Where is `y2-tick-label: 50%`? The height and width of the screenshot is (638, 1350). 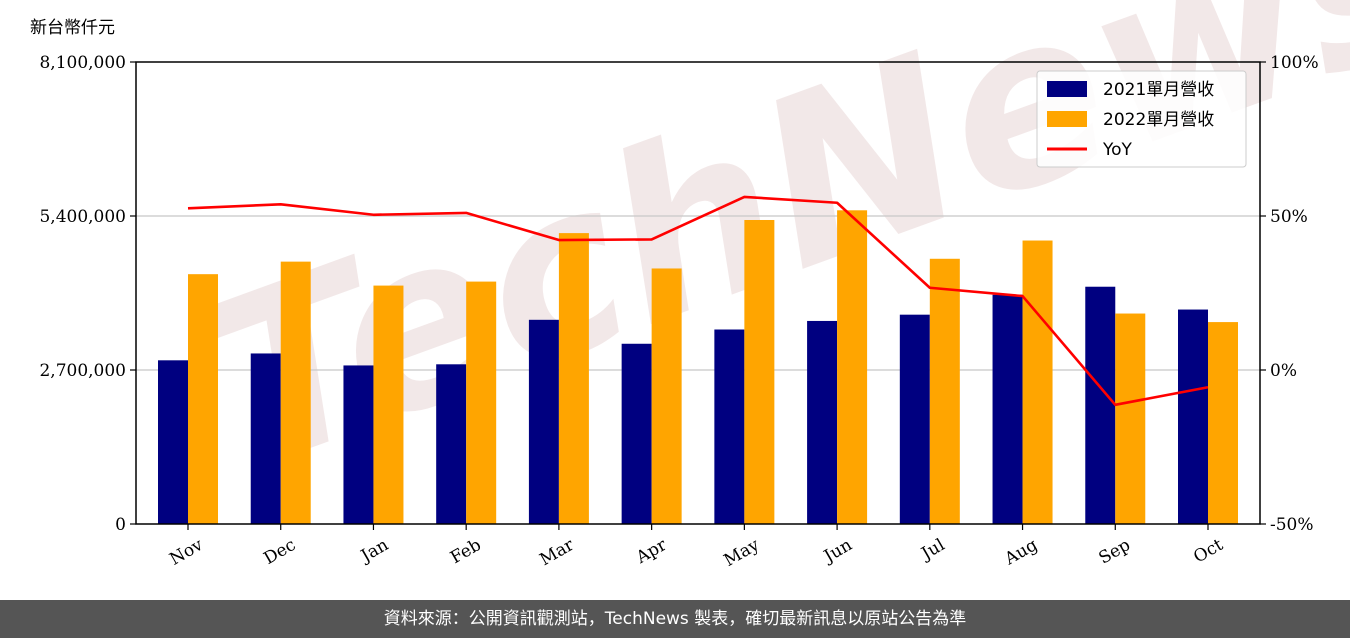
y2-tick-label: 50% is located at coordinates (1289, 217).